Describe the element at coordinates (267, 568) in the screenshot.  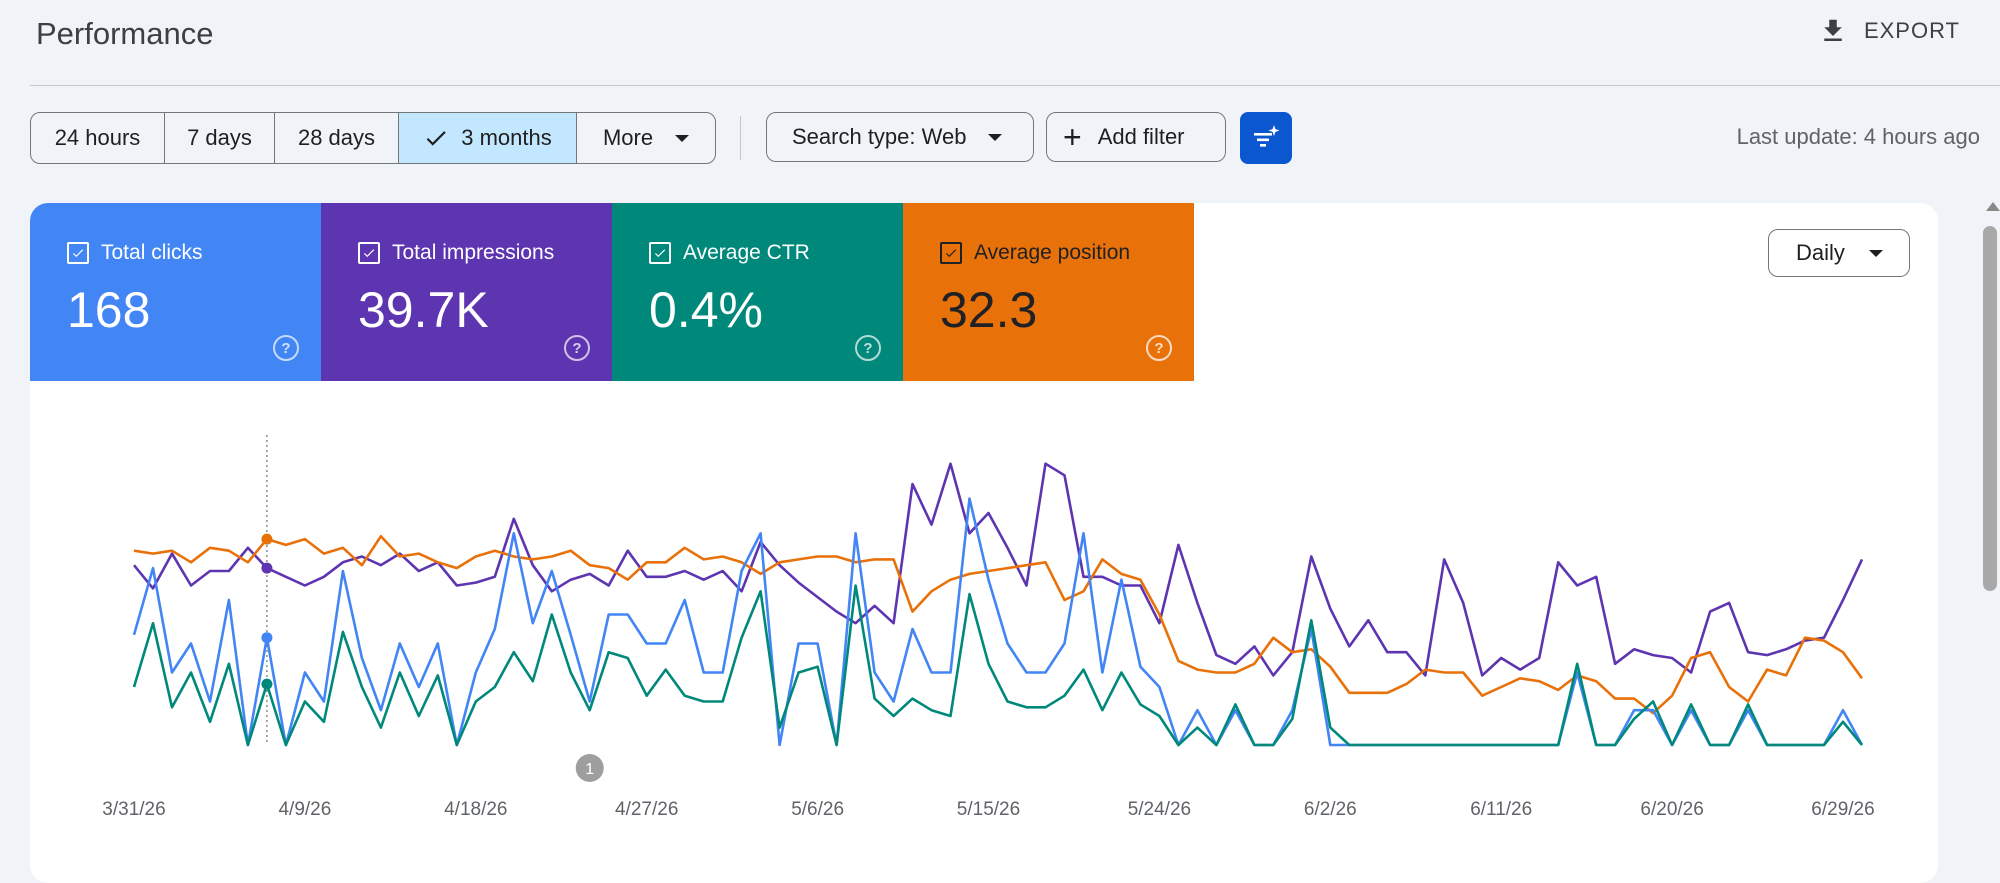
I see `hover-point-total-impressions` at that location.